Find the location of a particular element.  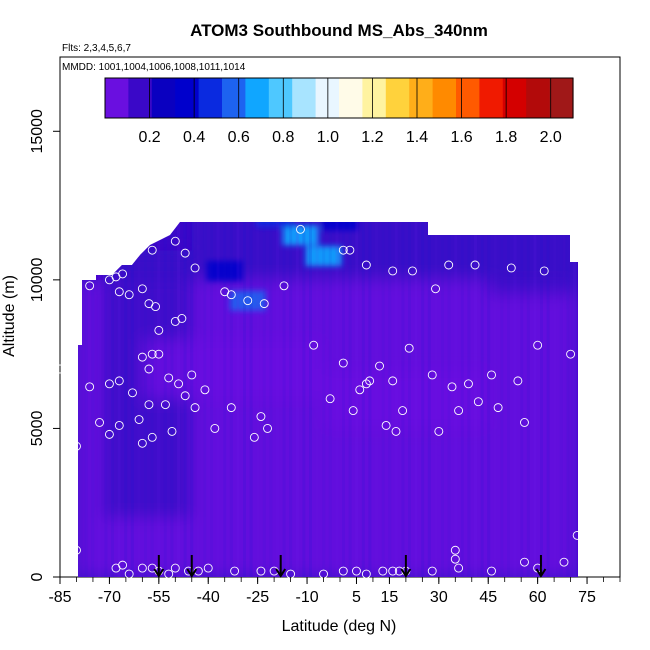

y-axis: 0 5000 10000 15000 is located at coordinates (44, 345).